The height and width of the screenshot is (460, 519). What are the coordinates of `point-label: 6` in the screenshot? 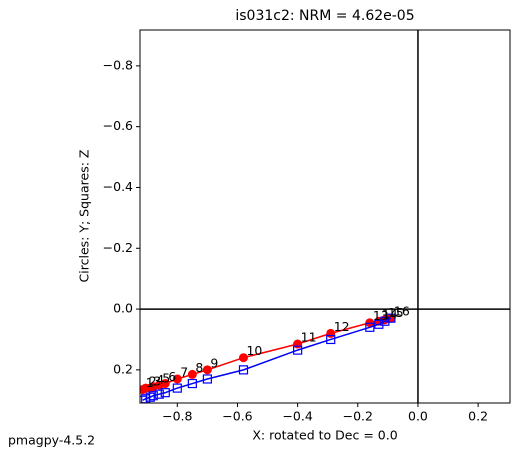 It's located at (172, 376).